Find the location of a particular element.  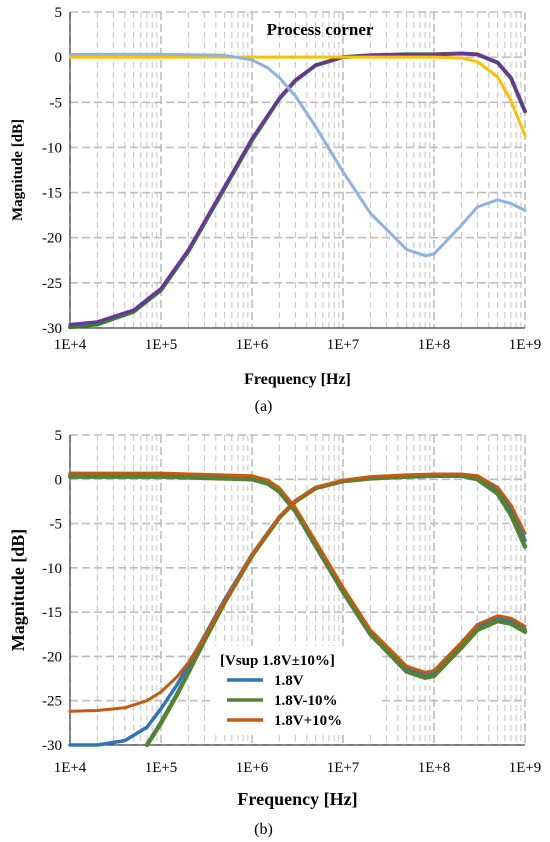

legend-title: [Vsup 1.8V±10%] is located at coordinates (277, 661).